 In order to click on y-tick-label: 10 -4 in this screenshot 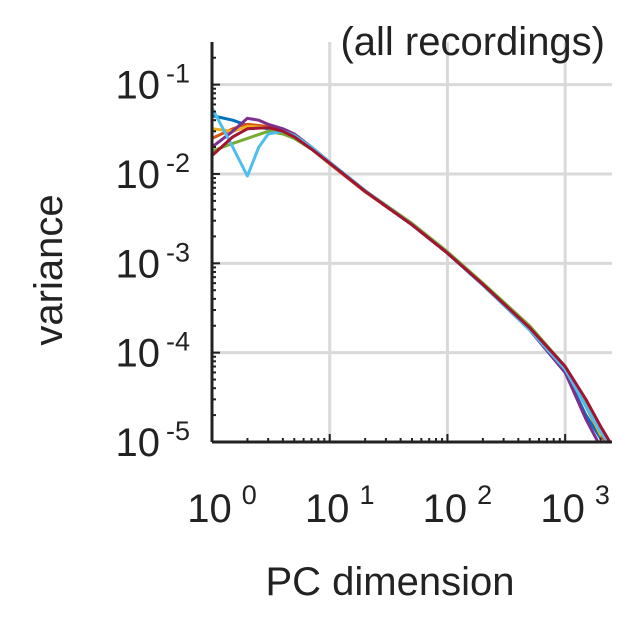, I will do `click(152, 351)`.